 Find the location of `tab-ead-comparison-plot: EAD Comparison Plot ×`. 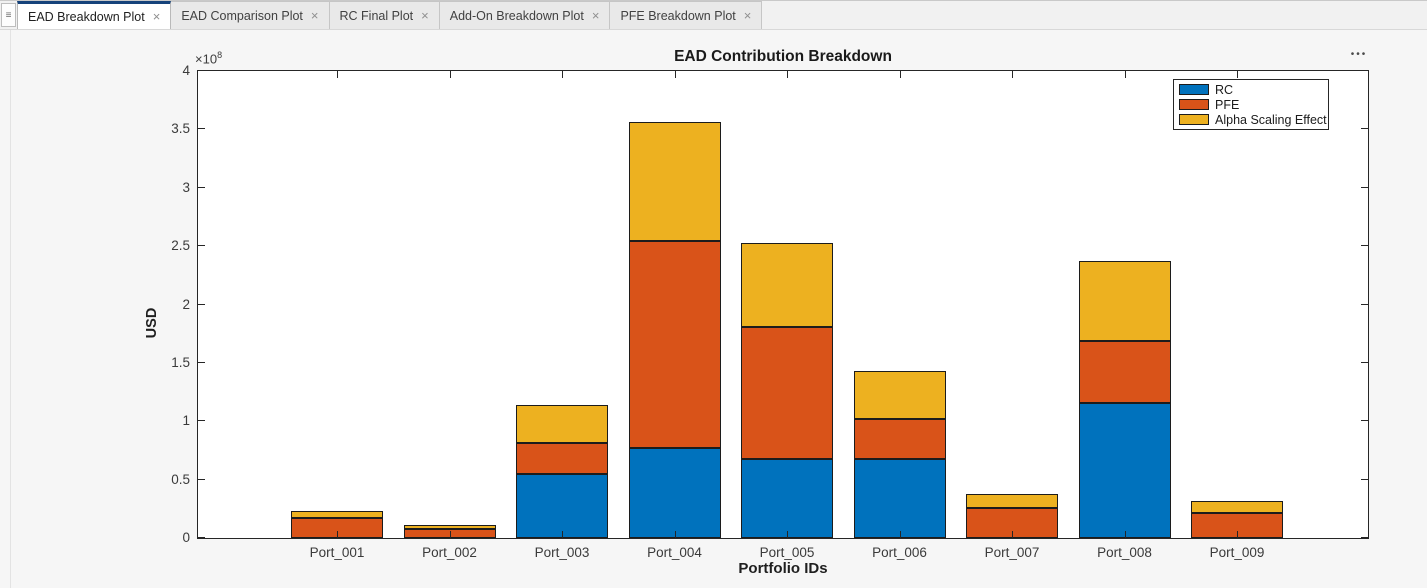

tab-ead-comparison-plot: EAD Comparison Plot × is located at coordinates (250, 15).